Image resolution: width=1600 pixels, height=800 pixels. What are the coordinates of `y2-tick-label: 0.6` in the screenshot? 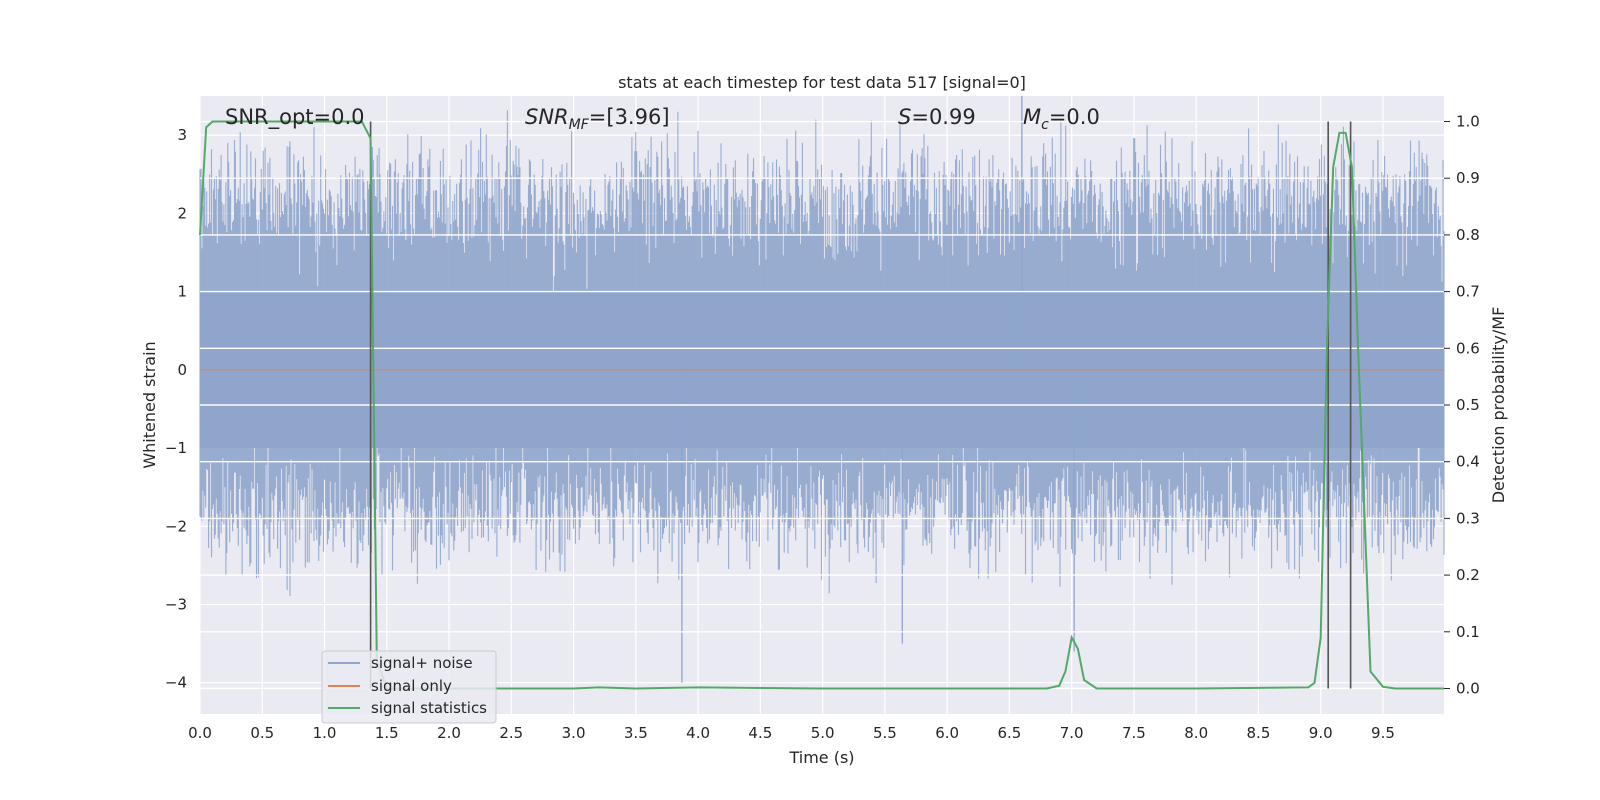 It's located at (1468, 348).